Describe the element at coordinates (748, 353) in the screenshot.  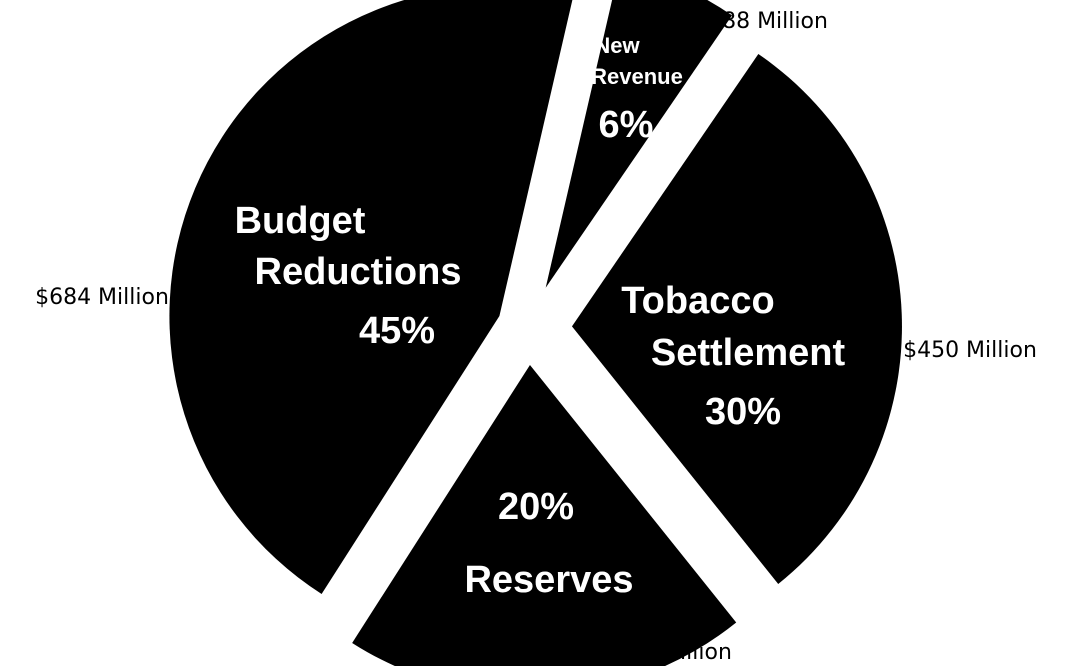
I see `slice-label-tobacco-settlement-line-2: Settlement` at that location.